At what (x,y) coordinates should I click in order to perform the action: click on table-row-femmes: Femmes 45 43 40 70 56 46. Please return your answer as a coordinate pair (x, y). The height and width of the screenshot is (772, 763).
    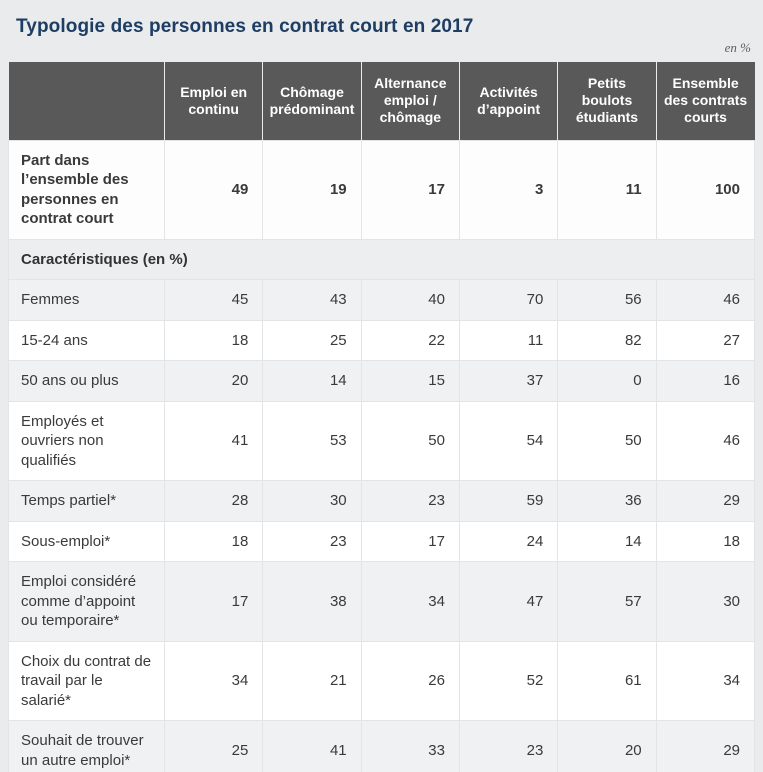
    Looking at the image, I should click on (382, 300).